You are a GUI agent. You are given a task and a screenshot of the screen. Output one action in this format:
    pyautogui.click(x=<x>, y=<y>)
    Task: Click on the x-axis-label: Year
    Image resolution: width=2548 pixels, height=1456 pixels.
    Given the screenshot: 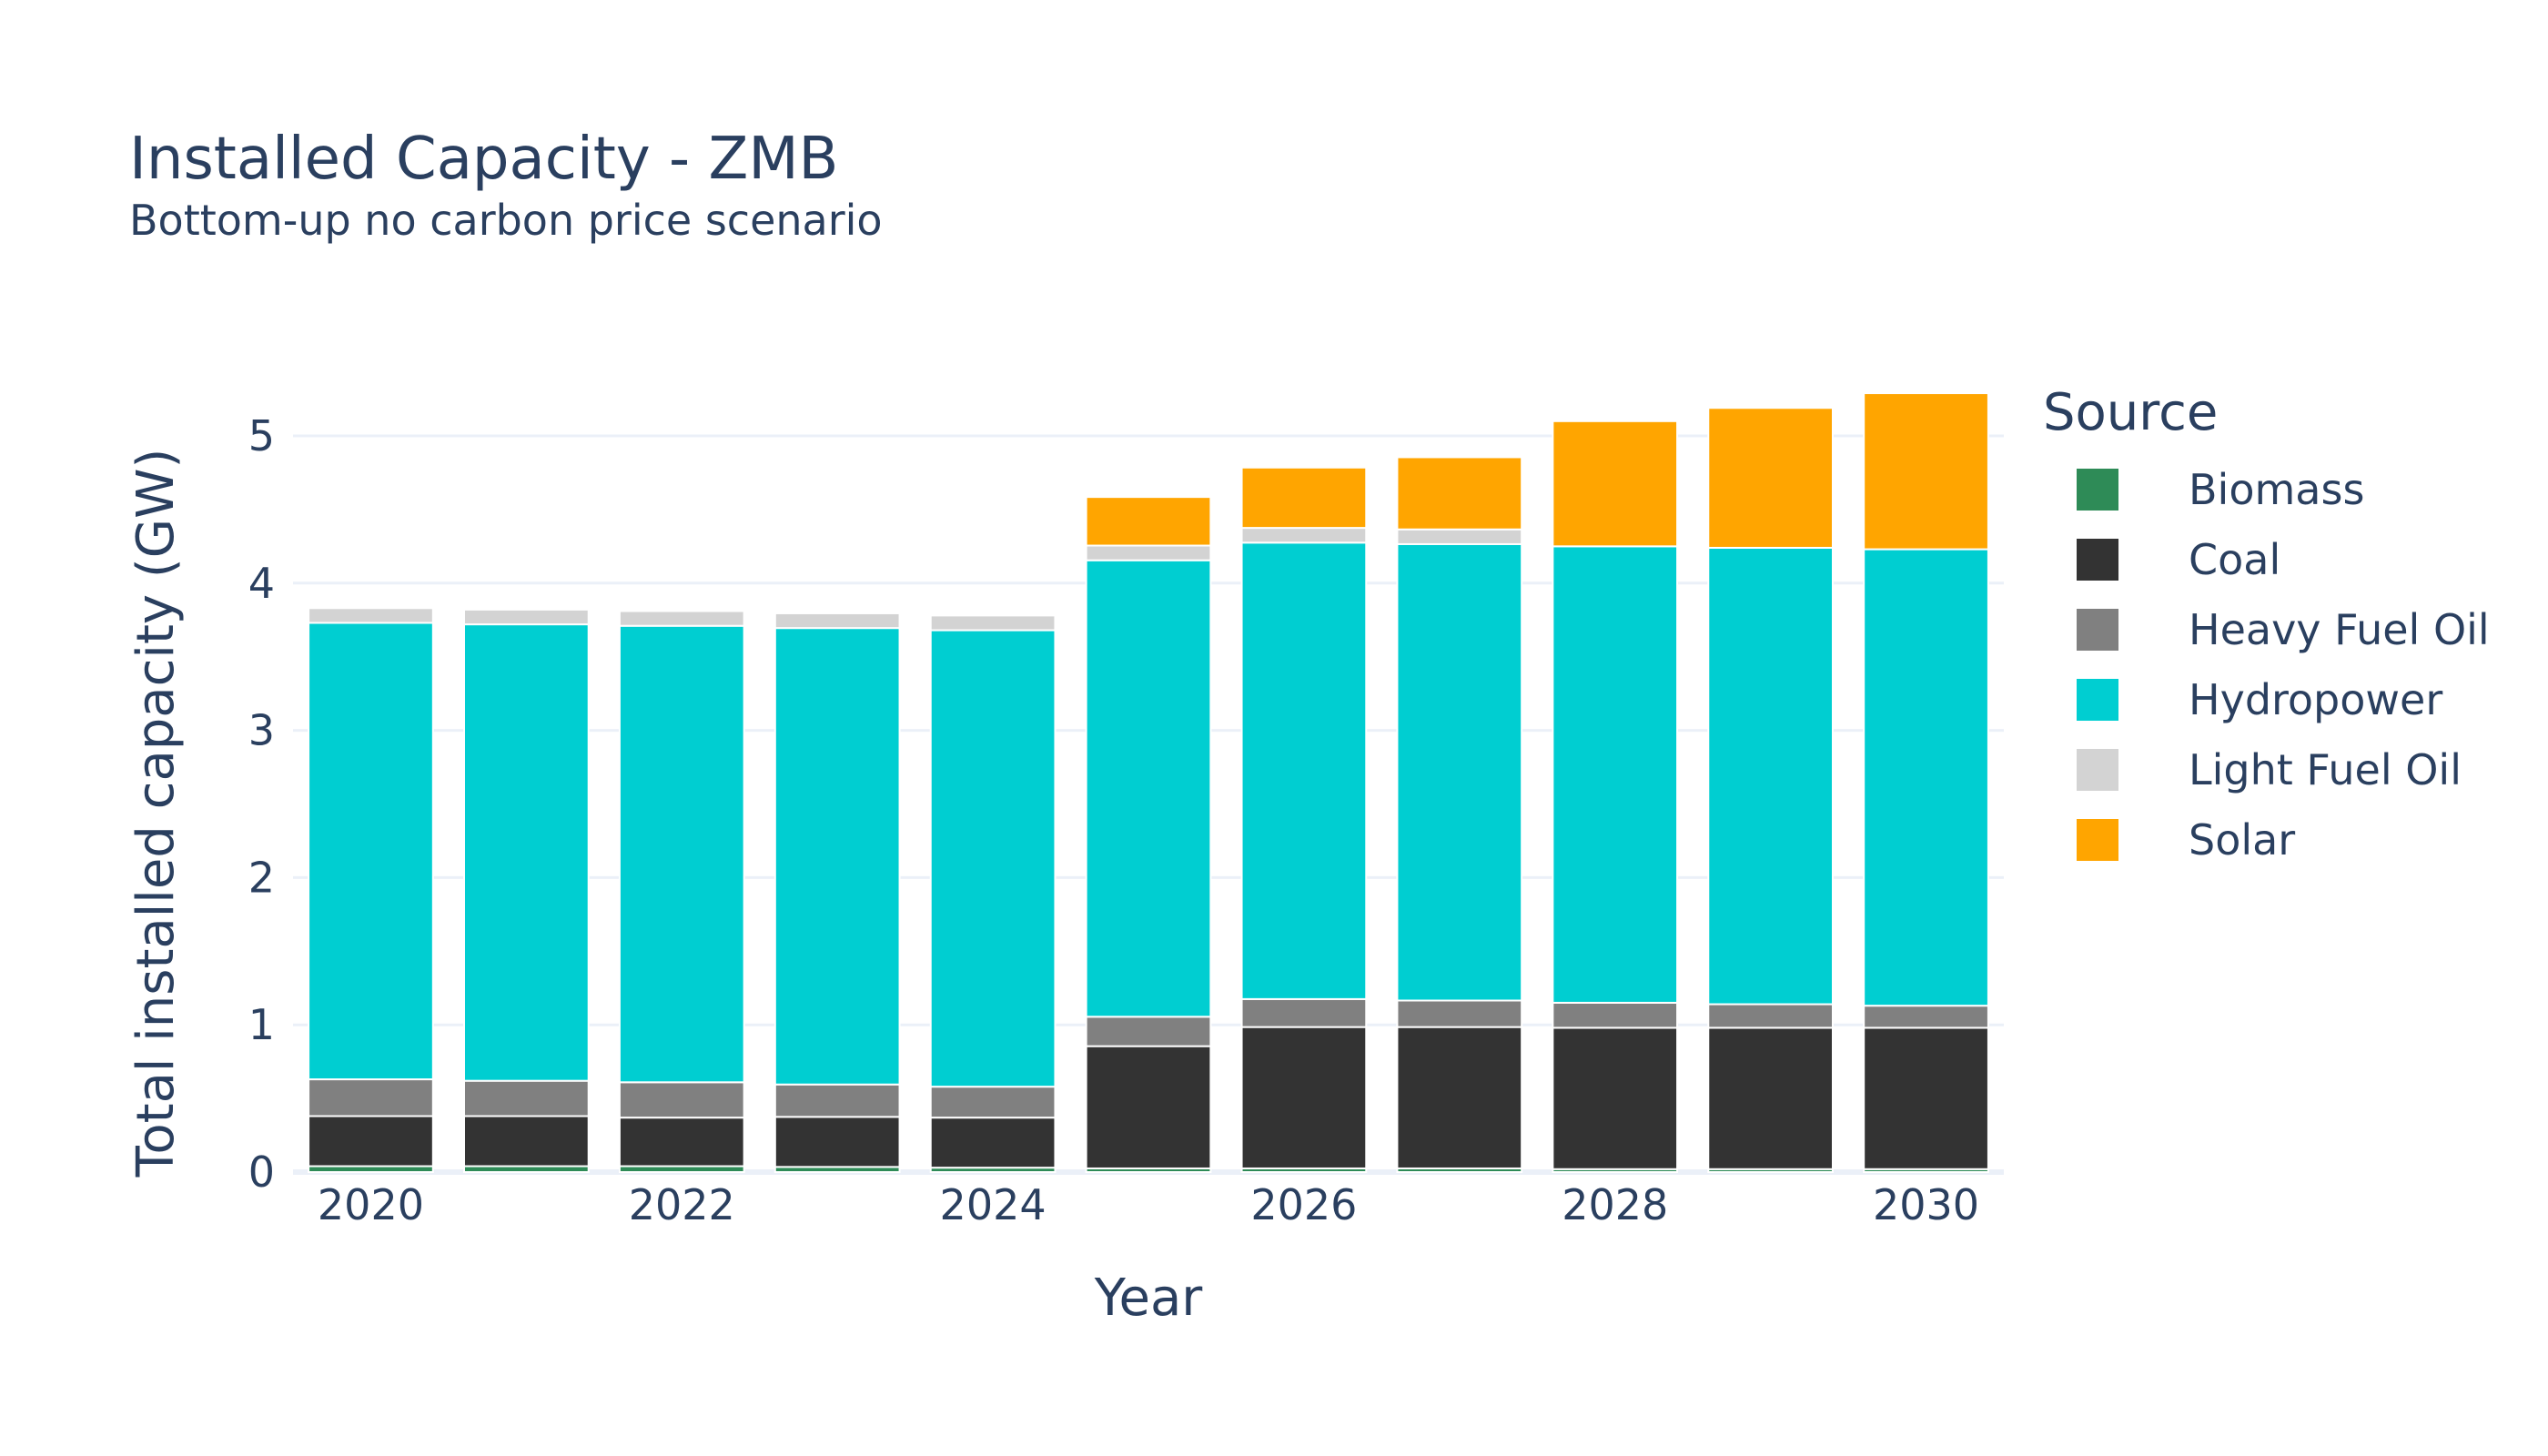 What is the action you would take?
    pyautogui.click(x=1149, y=1299)
    